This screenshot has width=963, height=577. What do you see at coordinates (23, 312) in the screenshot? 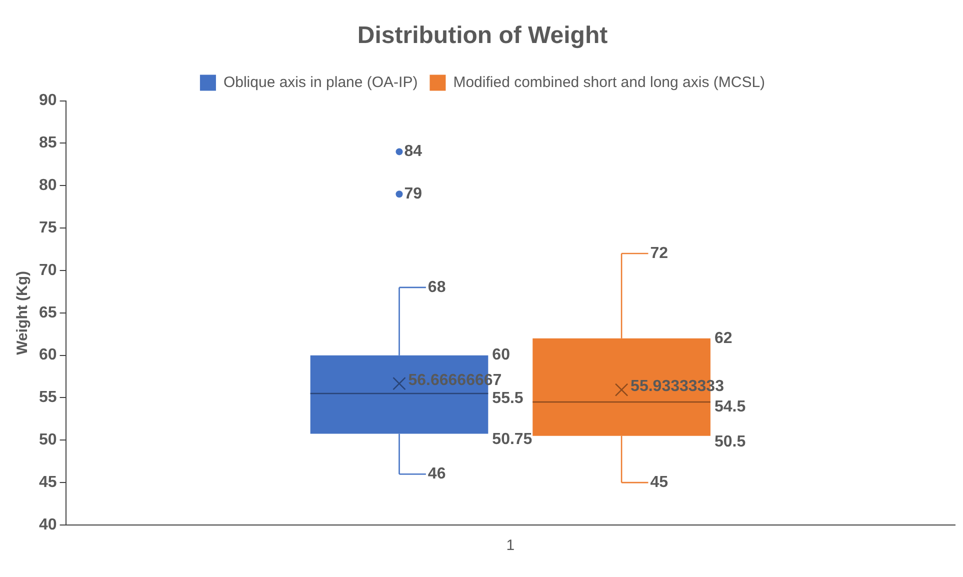
I see `y-axis-title: Weight (Kg)` at bounding box center [23, 312].